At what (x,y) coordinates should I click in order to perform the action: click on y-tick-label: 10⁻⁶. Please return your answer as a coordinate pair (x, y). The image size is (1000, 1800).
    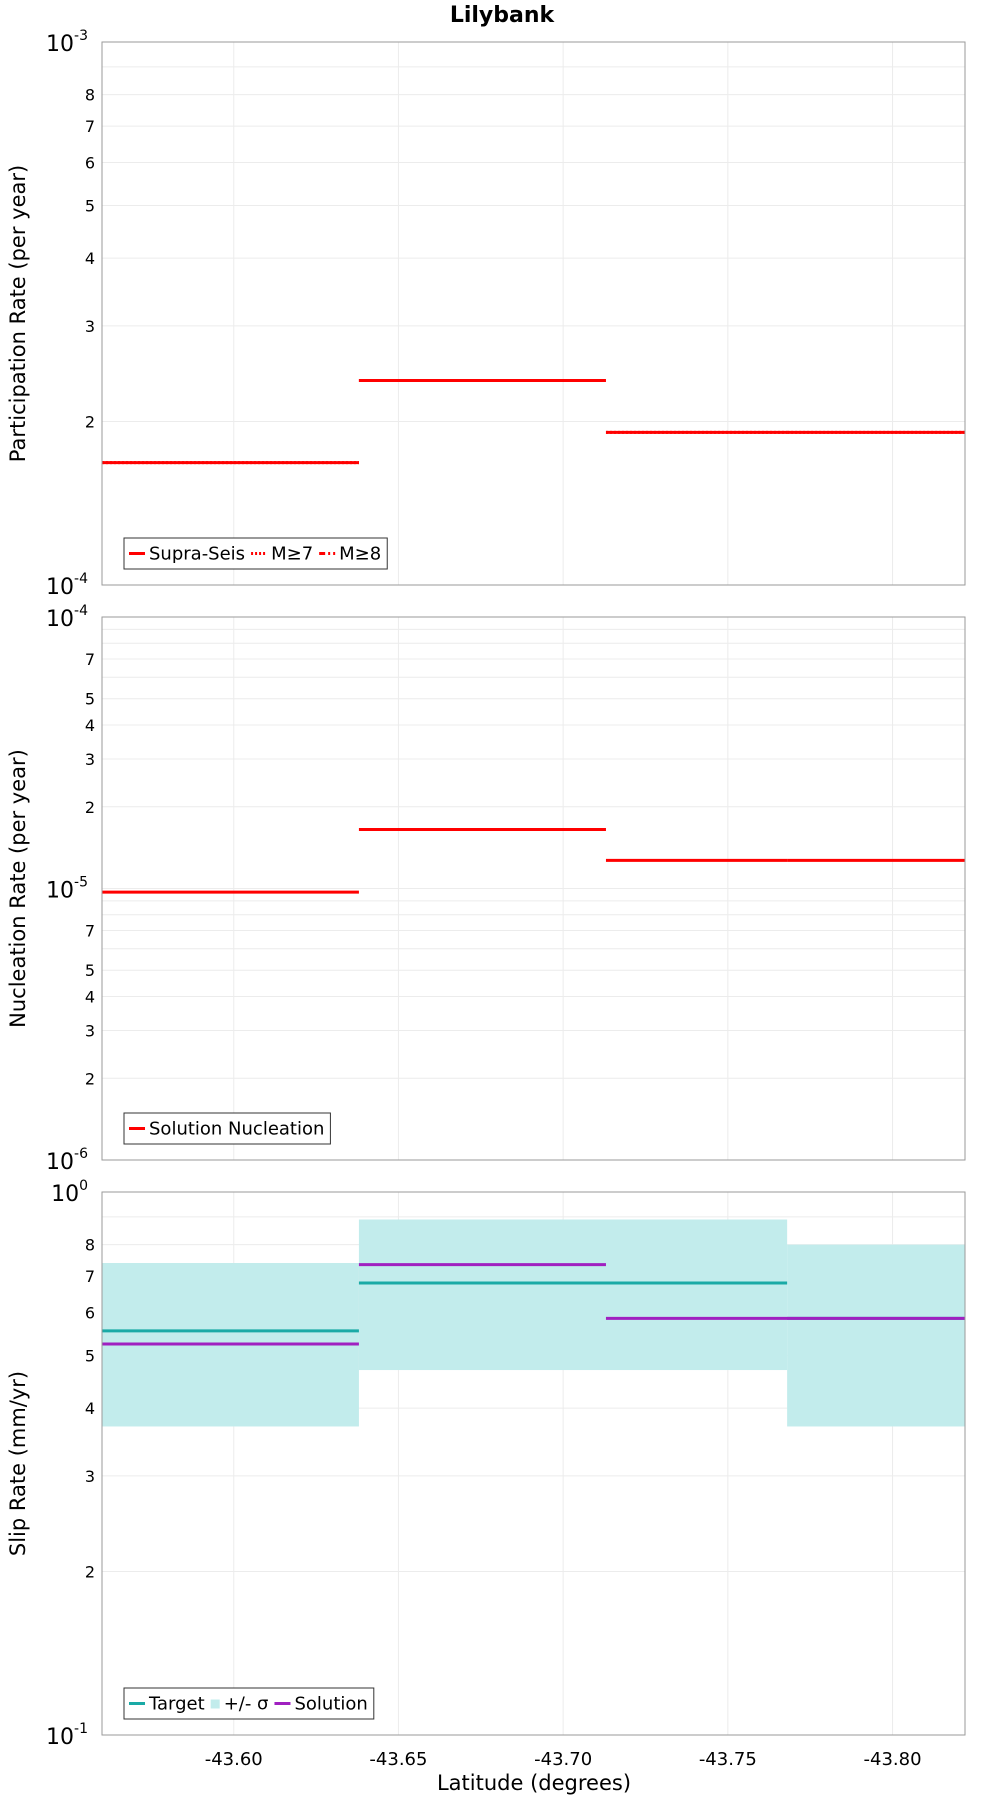
    Looking at the image, I should click on (67, 1160).